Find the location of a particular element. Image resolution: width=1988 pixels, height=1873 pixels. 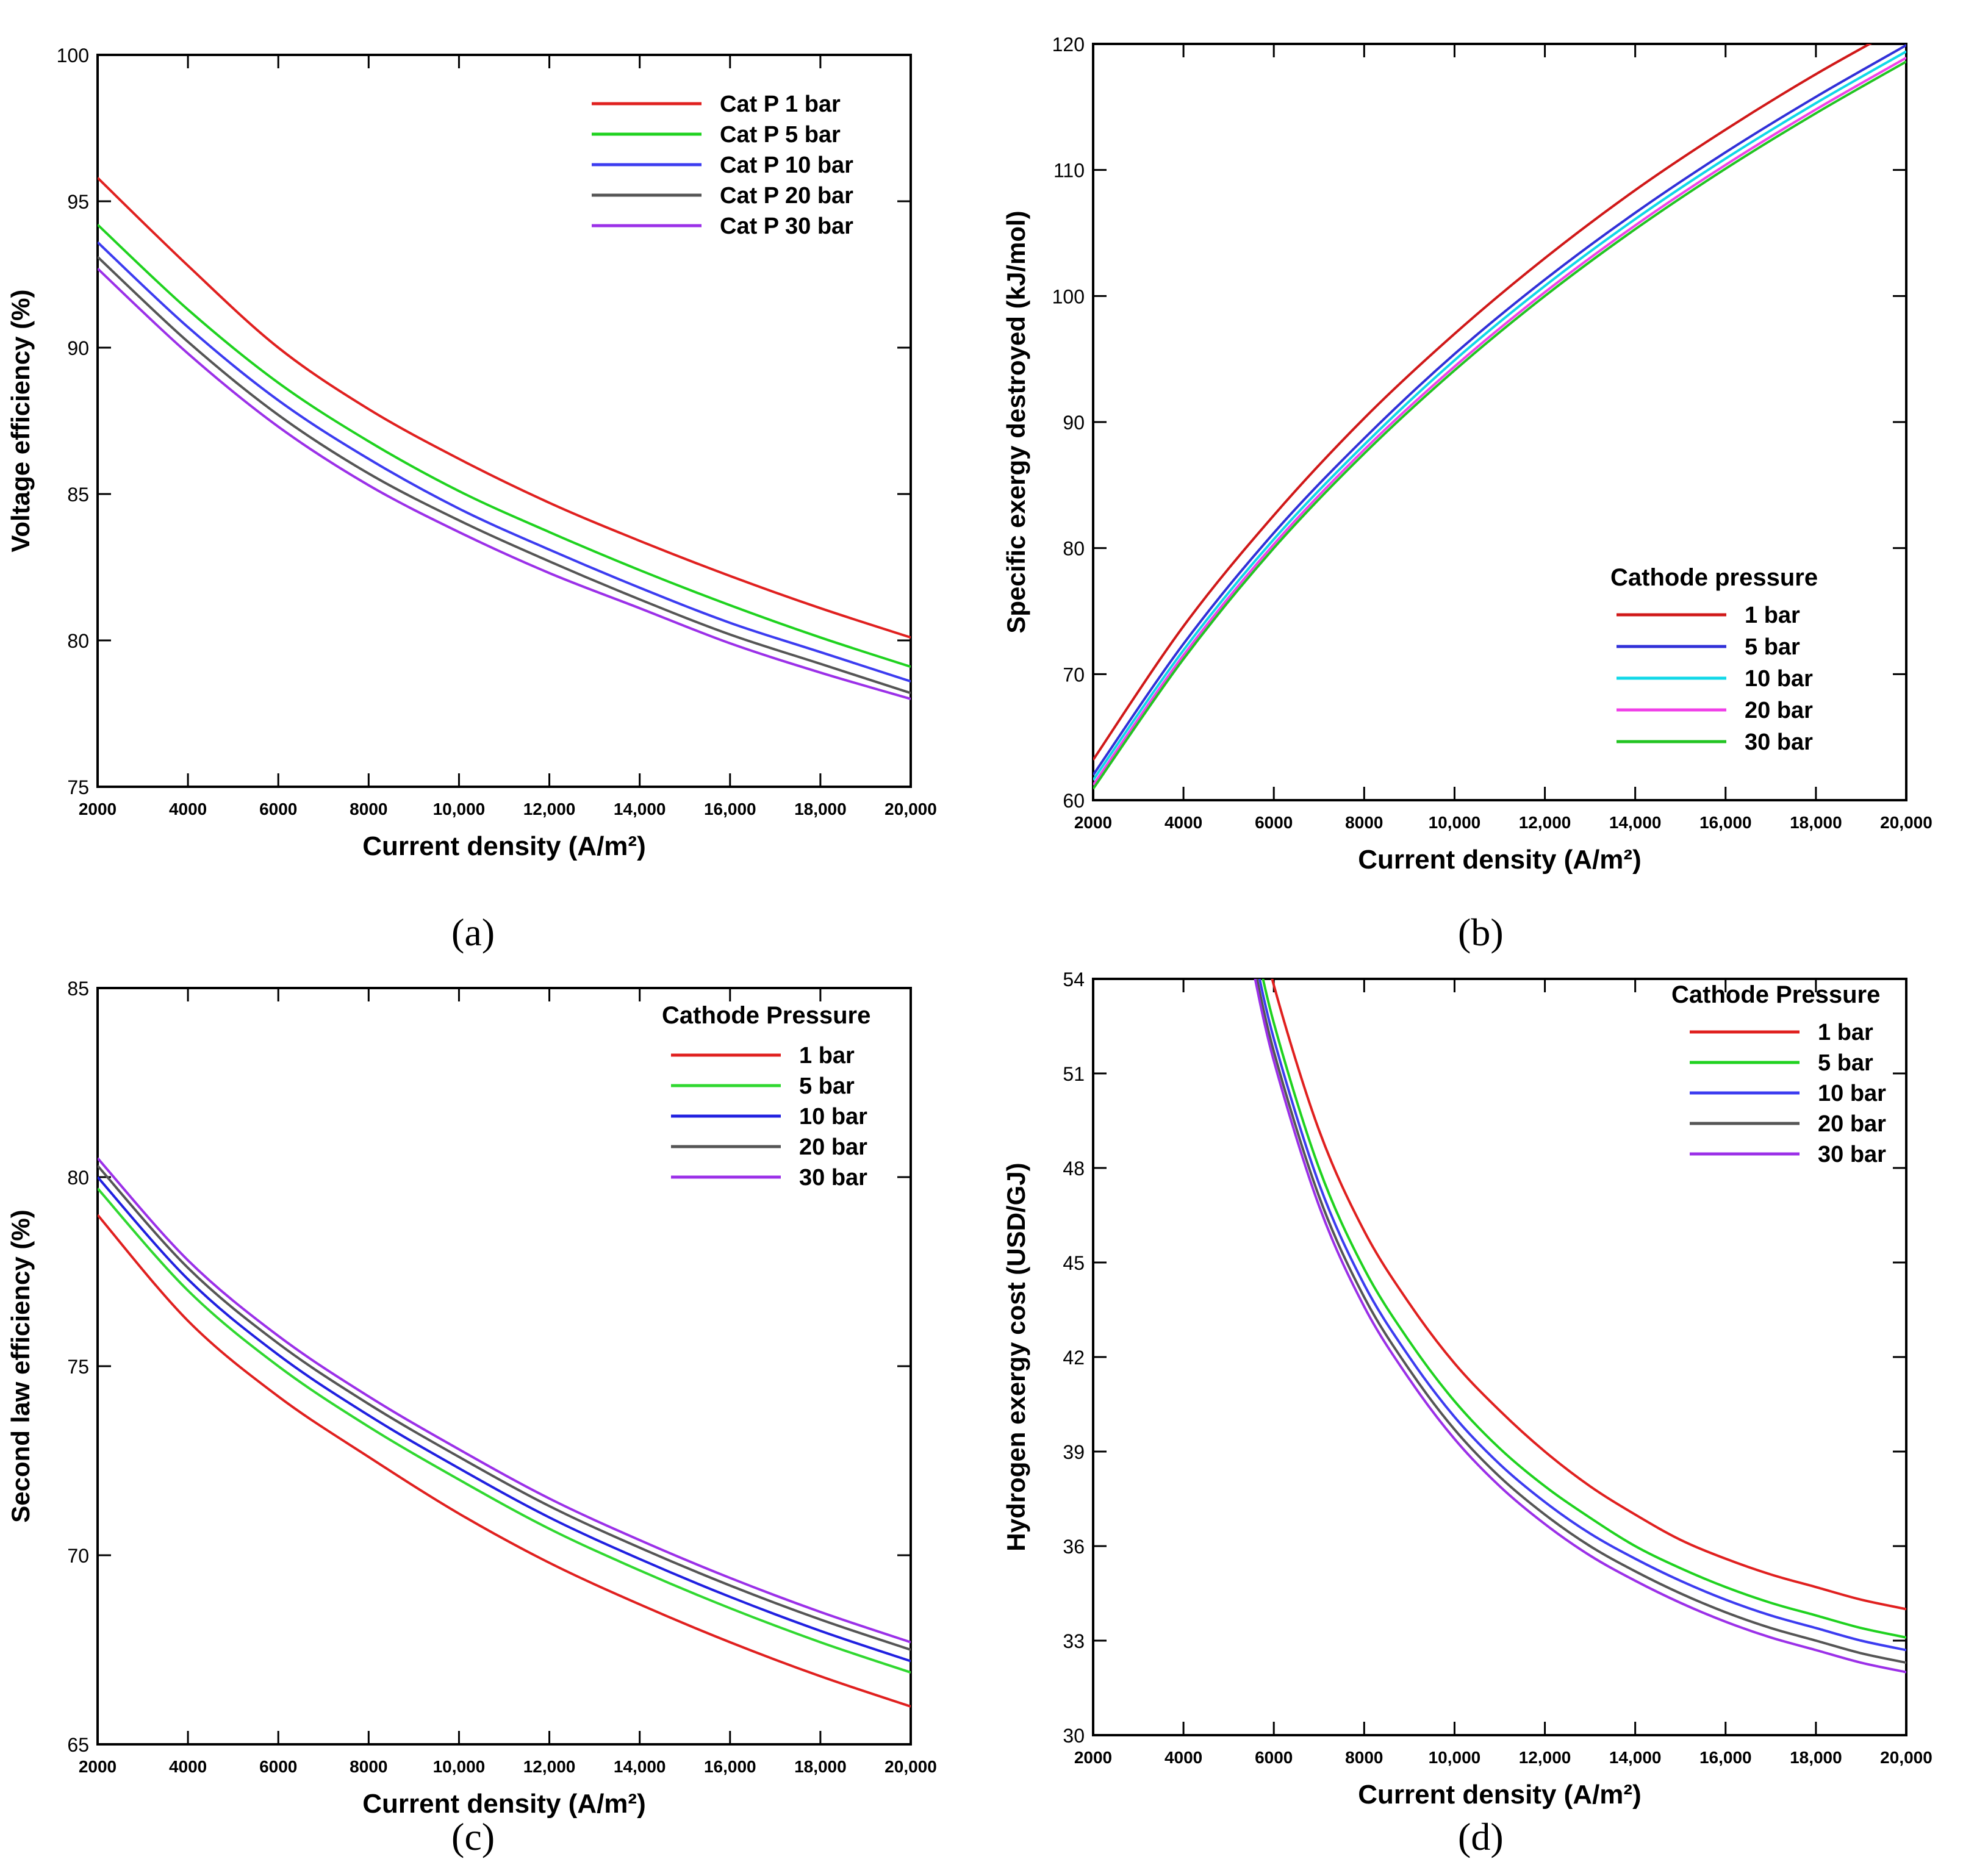

caption-c-text: (c) is located at coordinates (473, 1836).